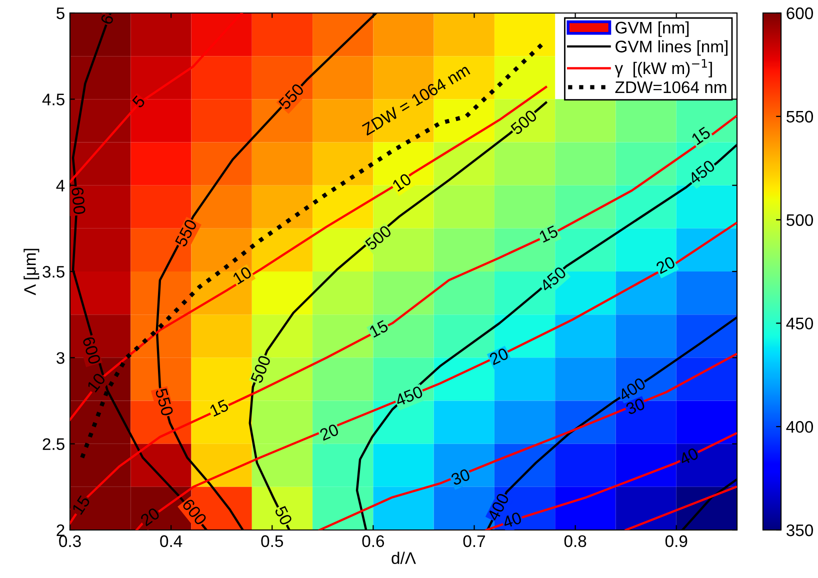 Image resolution: width=818 pixels, height=578 pixels. What do you see at coordinates (663, 68) in the screenshot?
I see `legend-label: γ [(kW m)$^{−1}$]` at bounding box center [663, 68].